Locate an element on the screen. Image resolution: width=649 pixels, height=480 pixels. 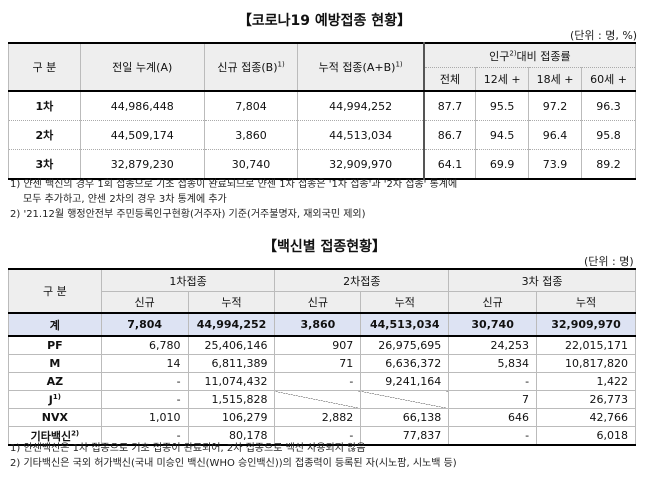
header-rate-12: 12세 + is located at coordinates (502, 79).